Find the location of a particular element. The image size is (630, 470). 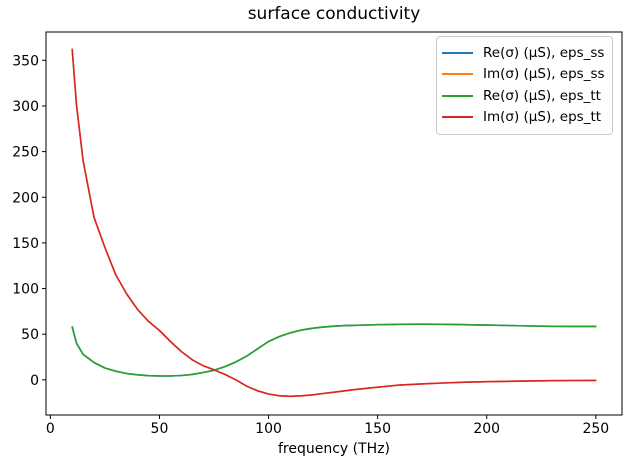

y-tick-label: 50 is located at coordinates (30, 335).